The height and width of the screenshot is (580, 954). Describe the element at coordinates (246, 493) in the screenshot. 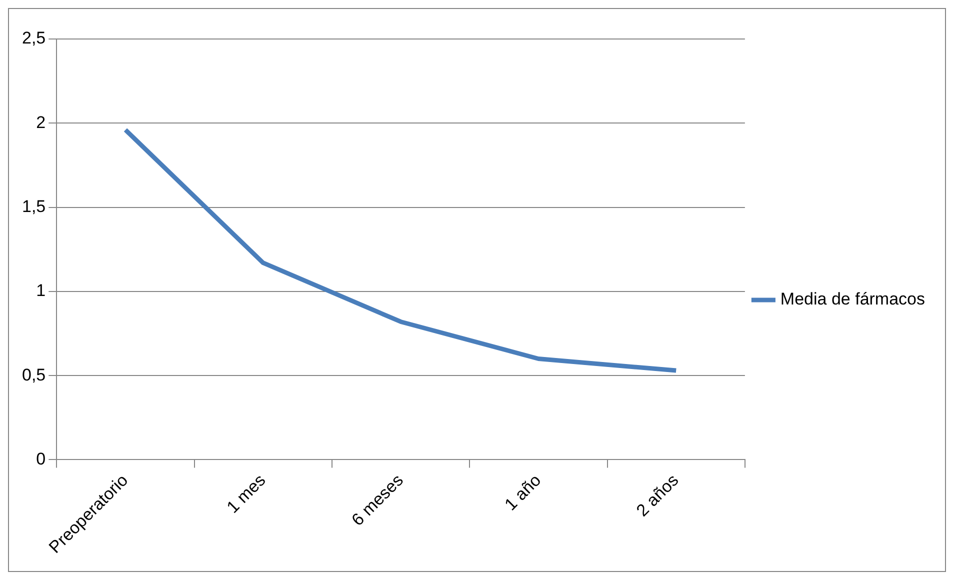

I see `x-tick-label: 1 mes` at that location.